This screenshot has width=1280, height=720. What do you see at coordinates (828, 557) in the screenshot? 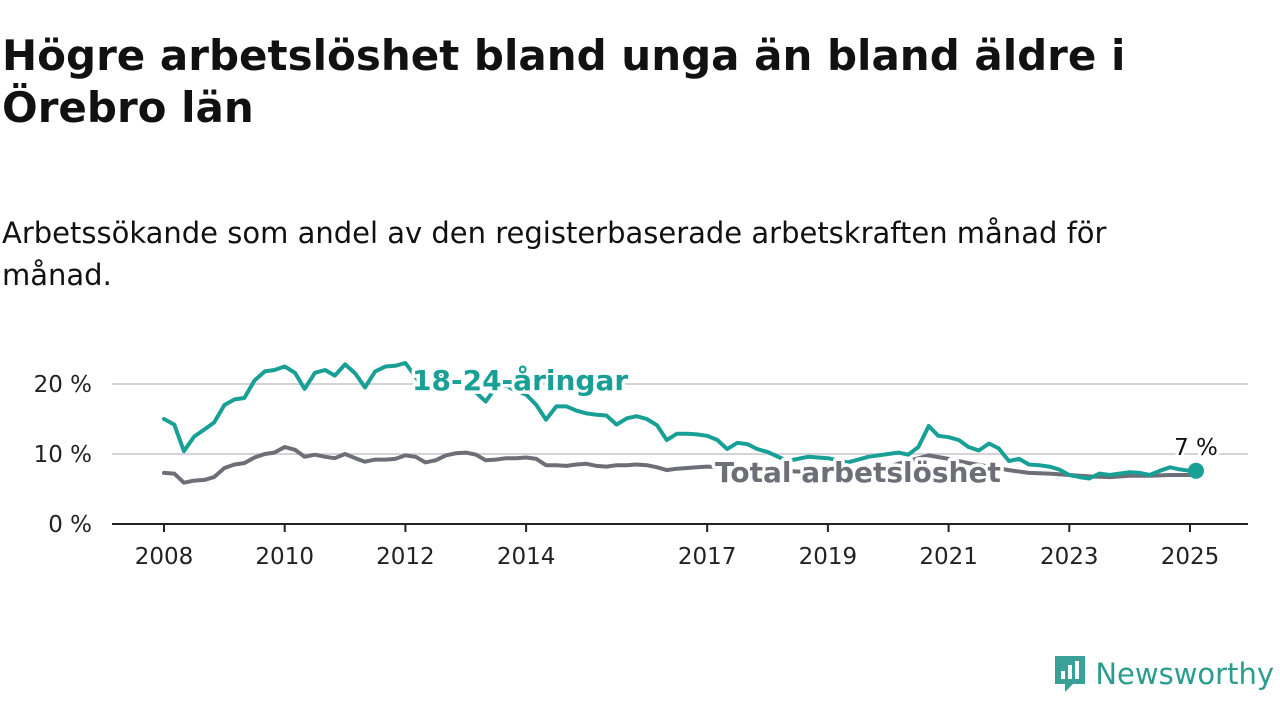
I see `x-tick-label: 2019` at bounding box center [828, 557].